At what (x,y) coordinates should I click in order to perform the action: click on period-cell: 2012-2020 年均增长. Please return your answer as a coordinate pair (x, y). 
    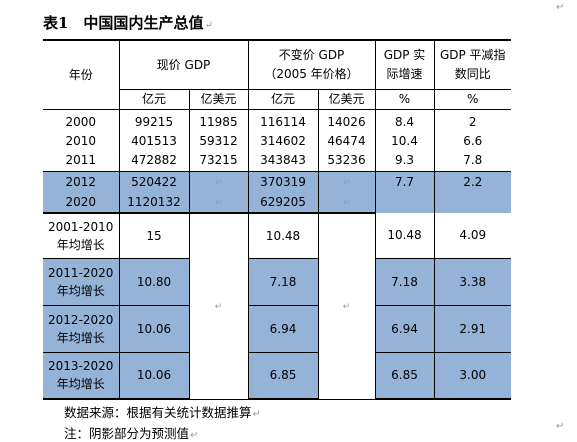
    Looking at the image, I should click on (81, 329).